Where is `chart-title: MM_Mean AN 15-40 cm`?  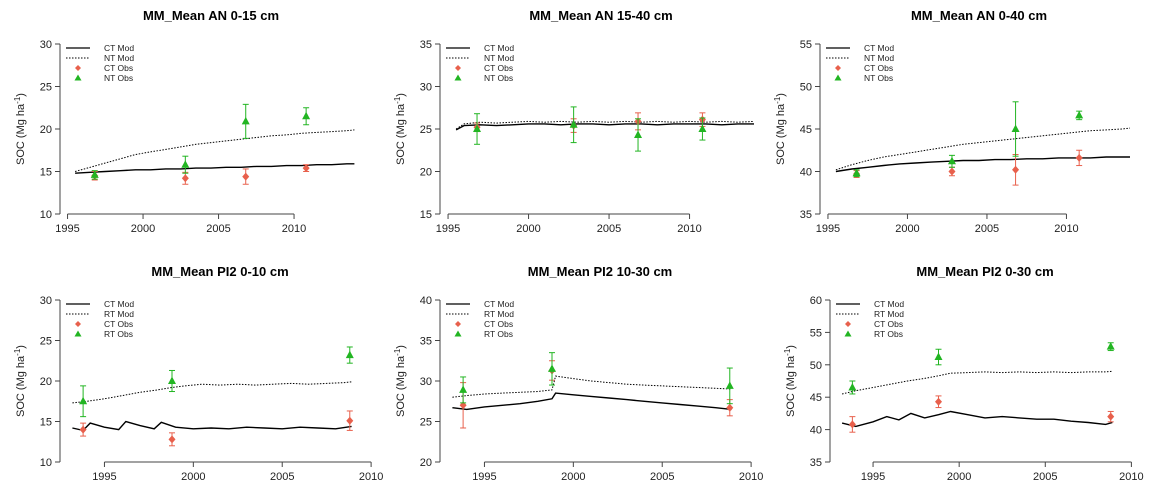 chart-title: MM_Mean AN 15-40 cm is located at coordinates (600, 15).